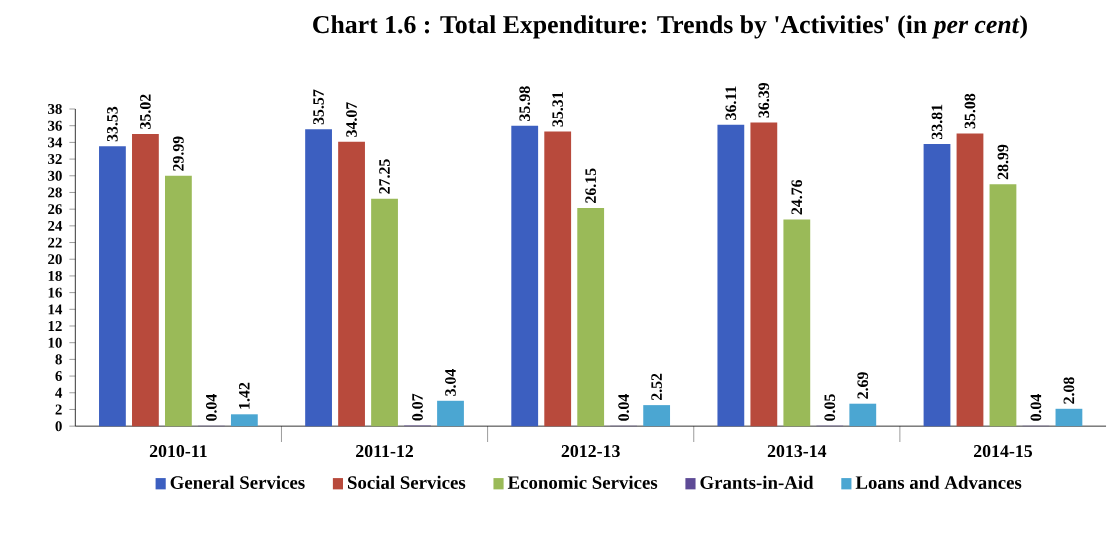 Image resolution: width=1110 pixels, height=545 pixels. What do you see at coordinates (384, 176) in the screenshot?
I see `data-label: 27.25` at bounding box center [384, 176].